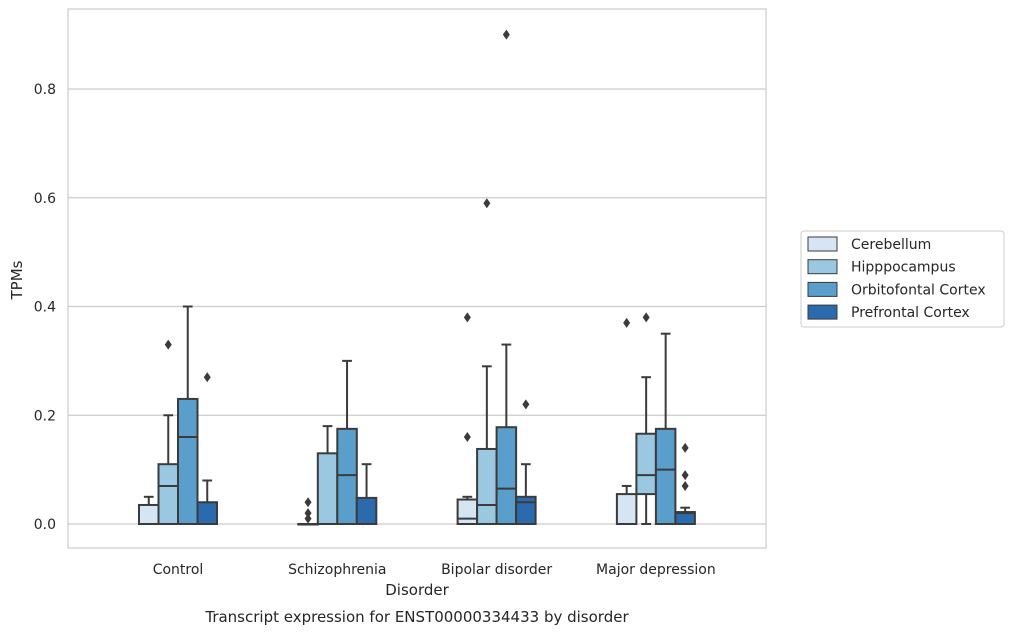 This screenshot has height=634, width=1014. I want to click on y-axis-label: TPMs, so click(17, 280).